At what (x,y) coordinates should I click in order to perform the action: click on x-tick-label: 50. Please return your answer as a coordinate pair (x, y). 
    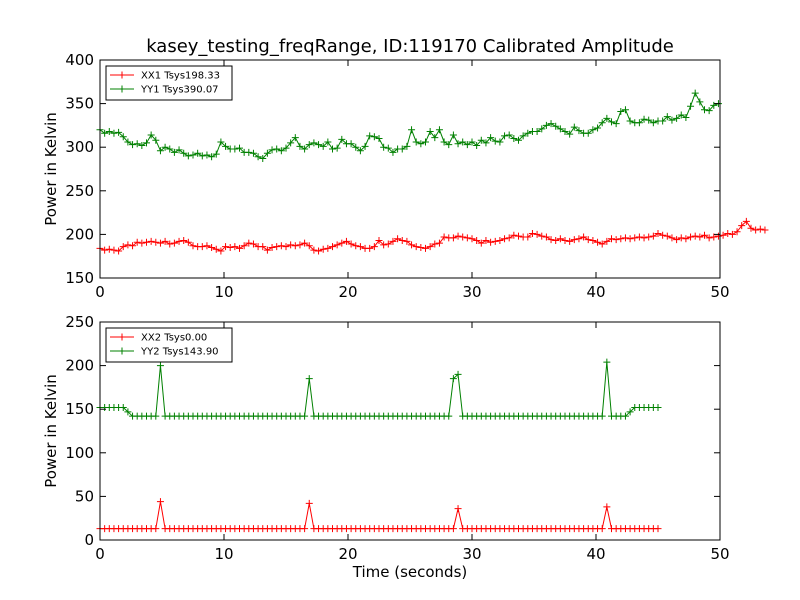
    Looking at the image, I should click on (719, 292).